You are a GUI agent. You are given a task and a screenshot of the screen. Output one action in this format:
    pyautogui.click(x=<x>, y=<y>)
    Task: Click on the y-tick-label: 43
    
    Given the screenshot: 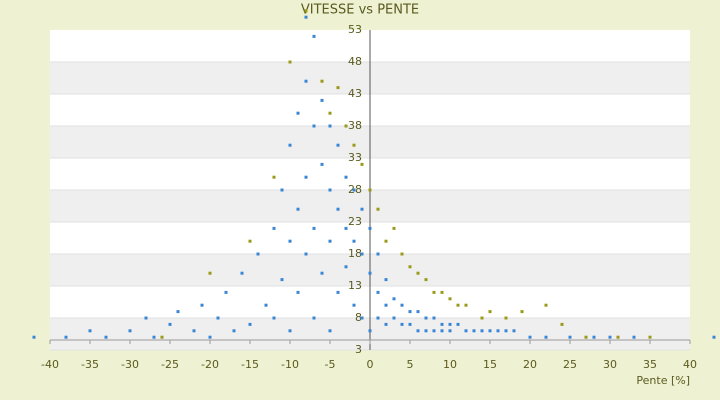 What is the action you would take?
    pyautogui.click(x=355, y=93)
    